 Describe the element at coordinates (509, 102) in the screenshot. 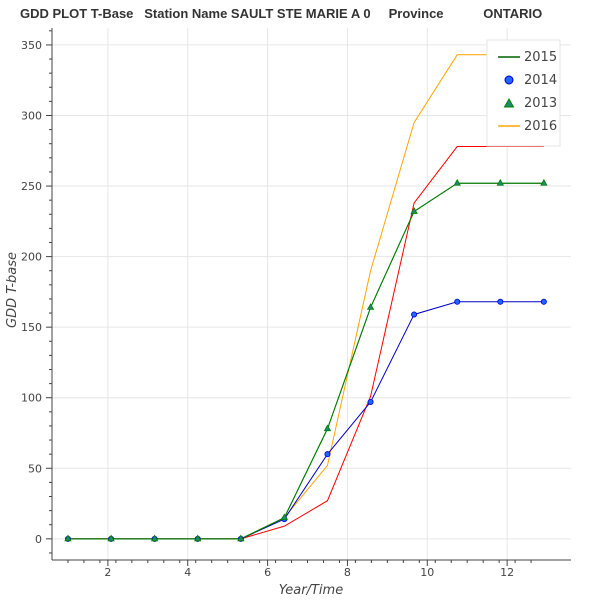

I see `legend-swatch-triangle-icon` at that location.